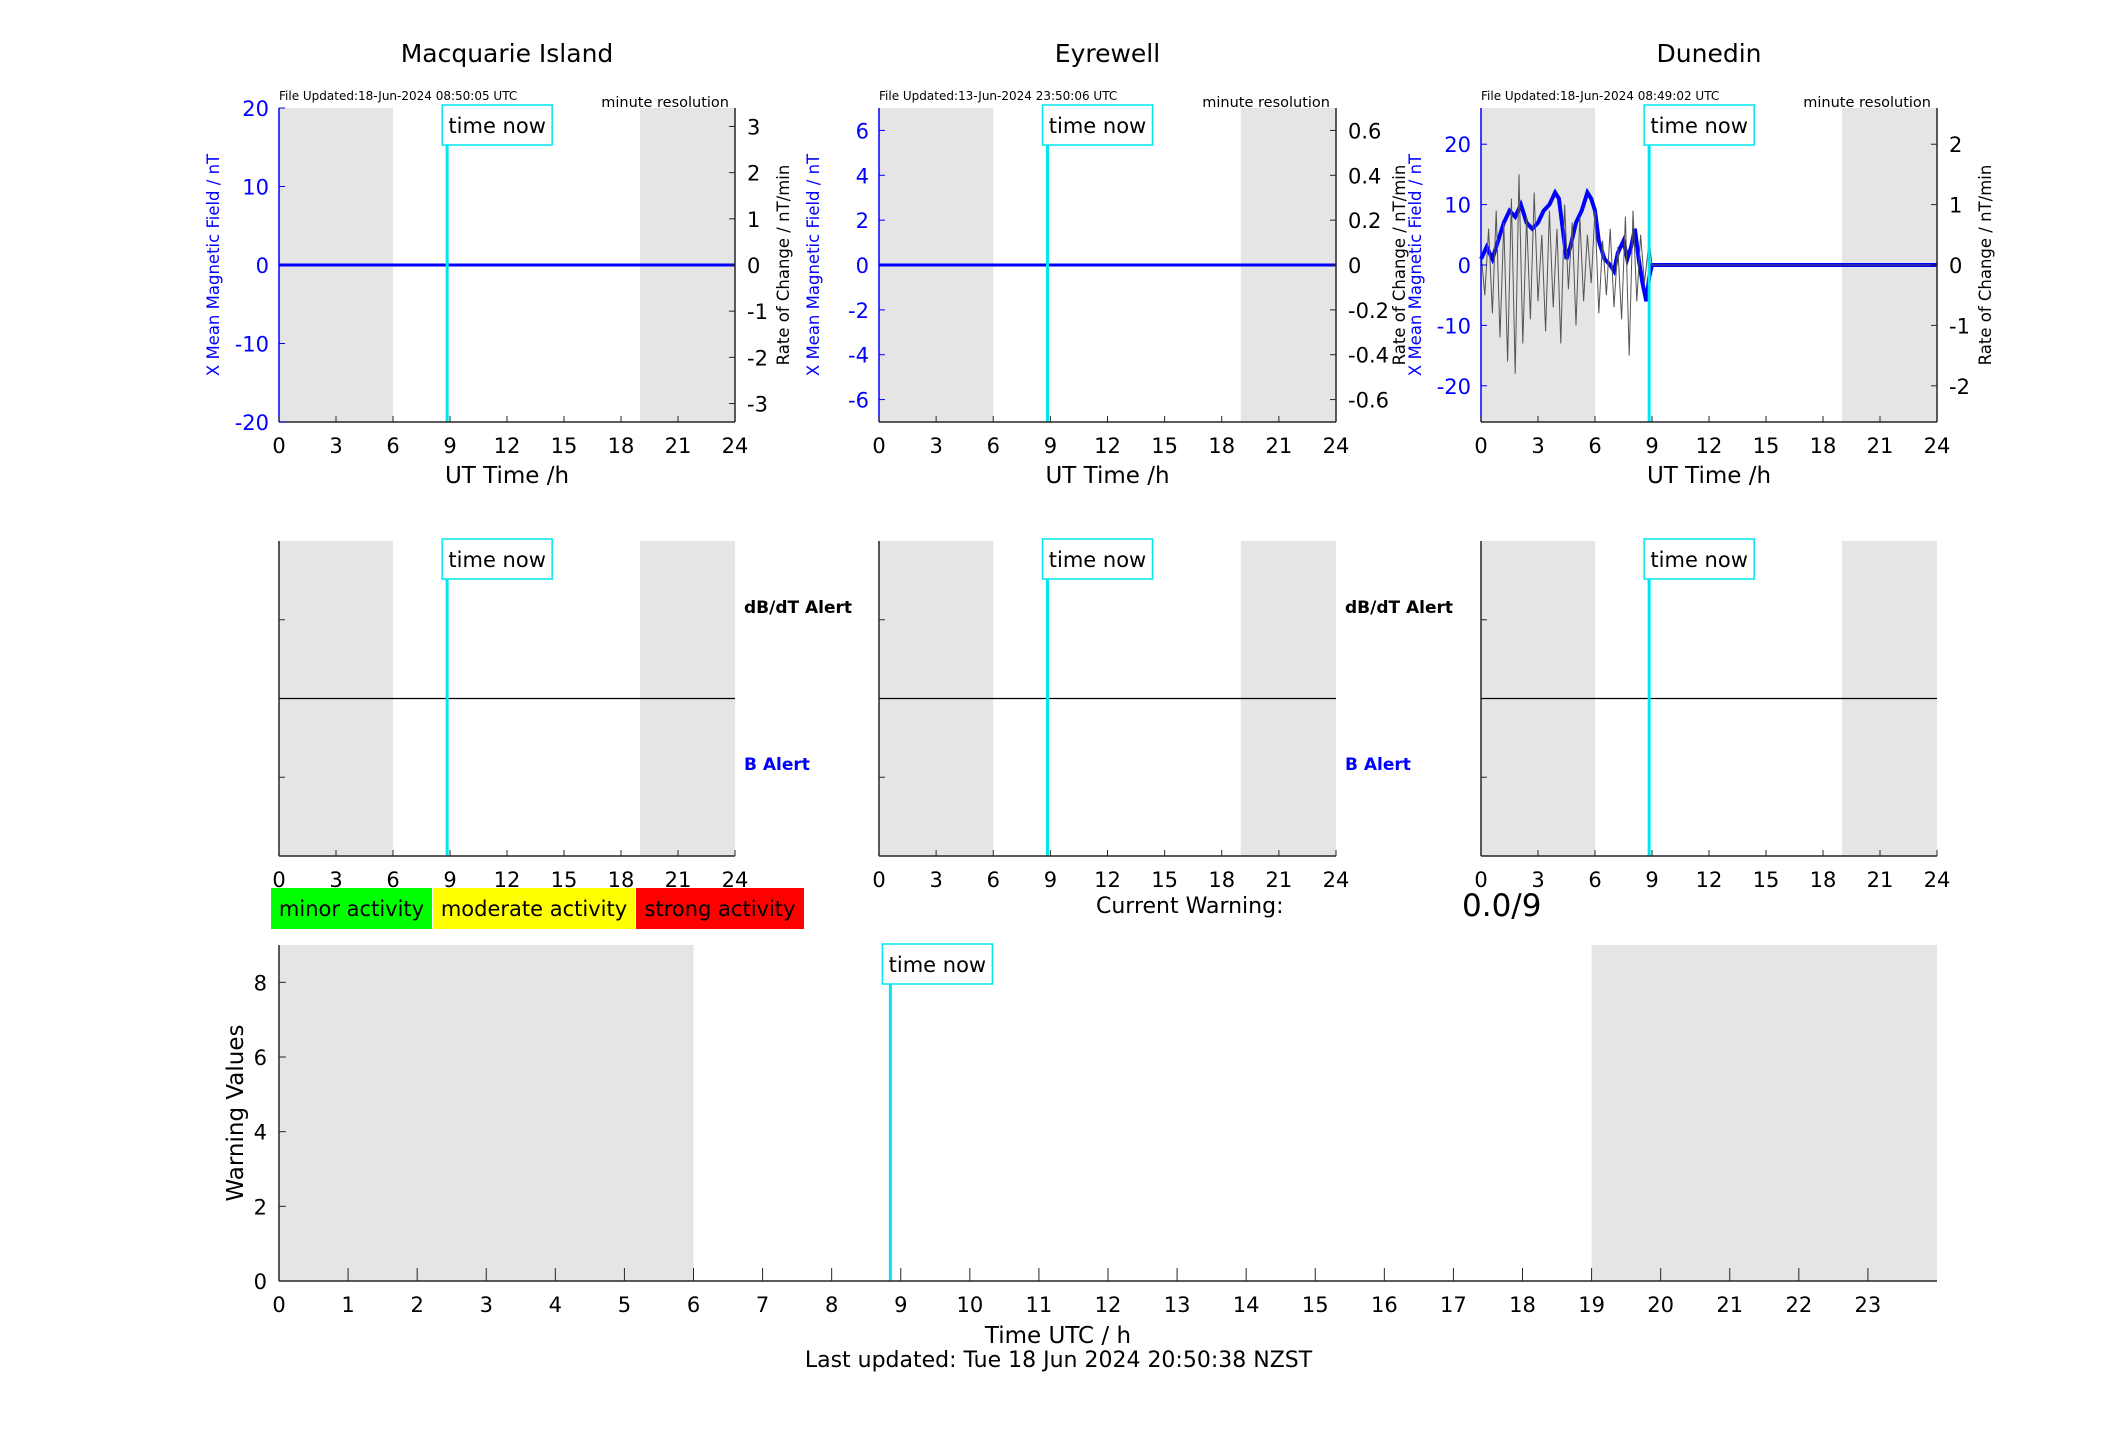  What do you see at coordinates (1985, 265) in the screenshot?
I see `y-right-axis-label: Rate of Change / nT/min` at bounding box center [1985, 265].